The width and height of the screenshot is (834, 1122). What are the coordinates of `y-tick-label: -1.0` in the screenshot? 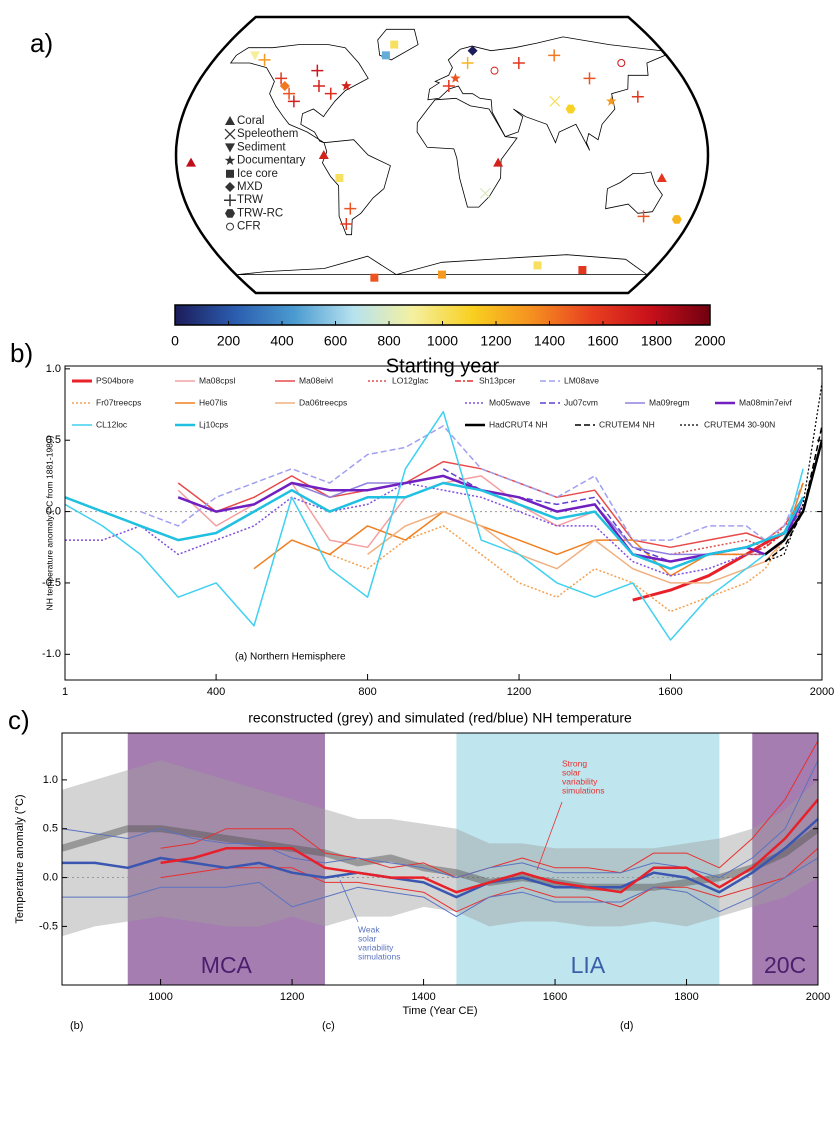 It's located at (51, 654).